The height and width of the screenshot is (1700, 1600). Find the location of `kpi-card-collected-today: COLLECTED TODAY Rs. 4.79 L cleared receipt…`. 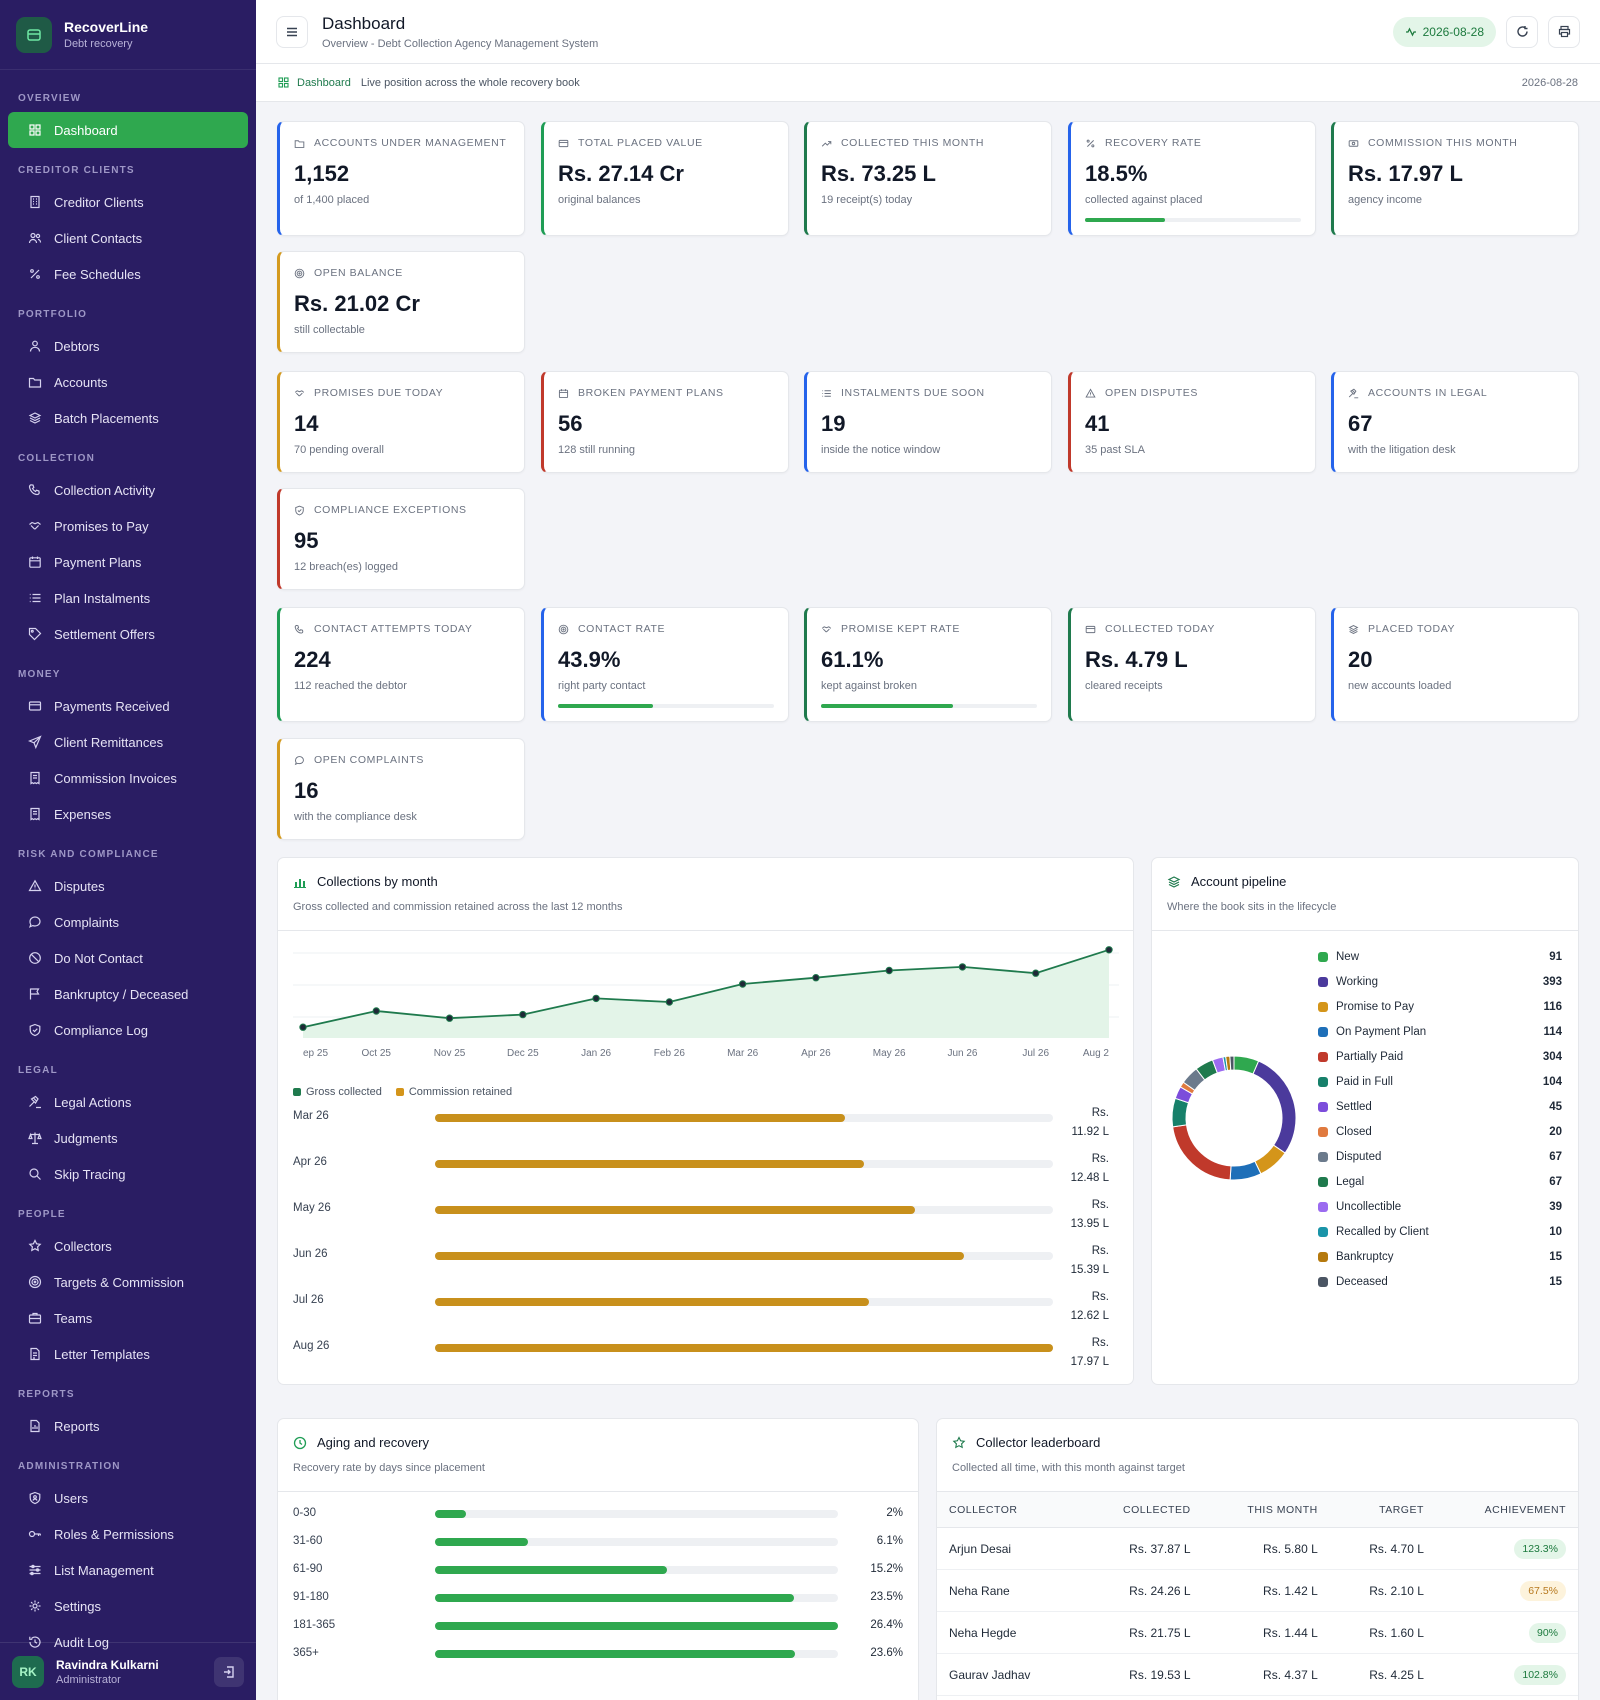

kpi-card-collected-today: COLLECTED TODAY Rs. 4.79 L cleared receipt… is located at coordinates (1192, 664).